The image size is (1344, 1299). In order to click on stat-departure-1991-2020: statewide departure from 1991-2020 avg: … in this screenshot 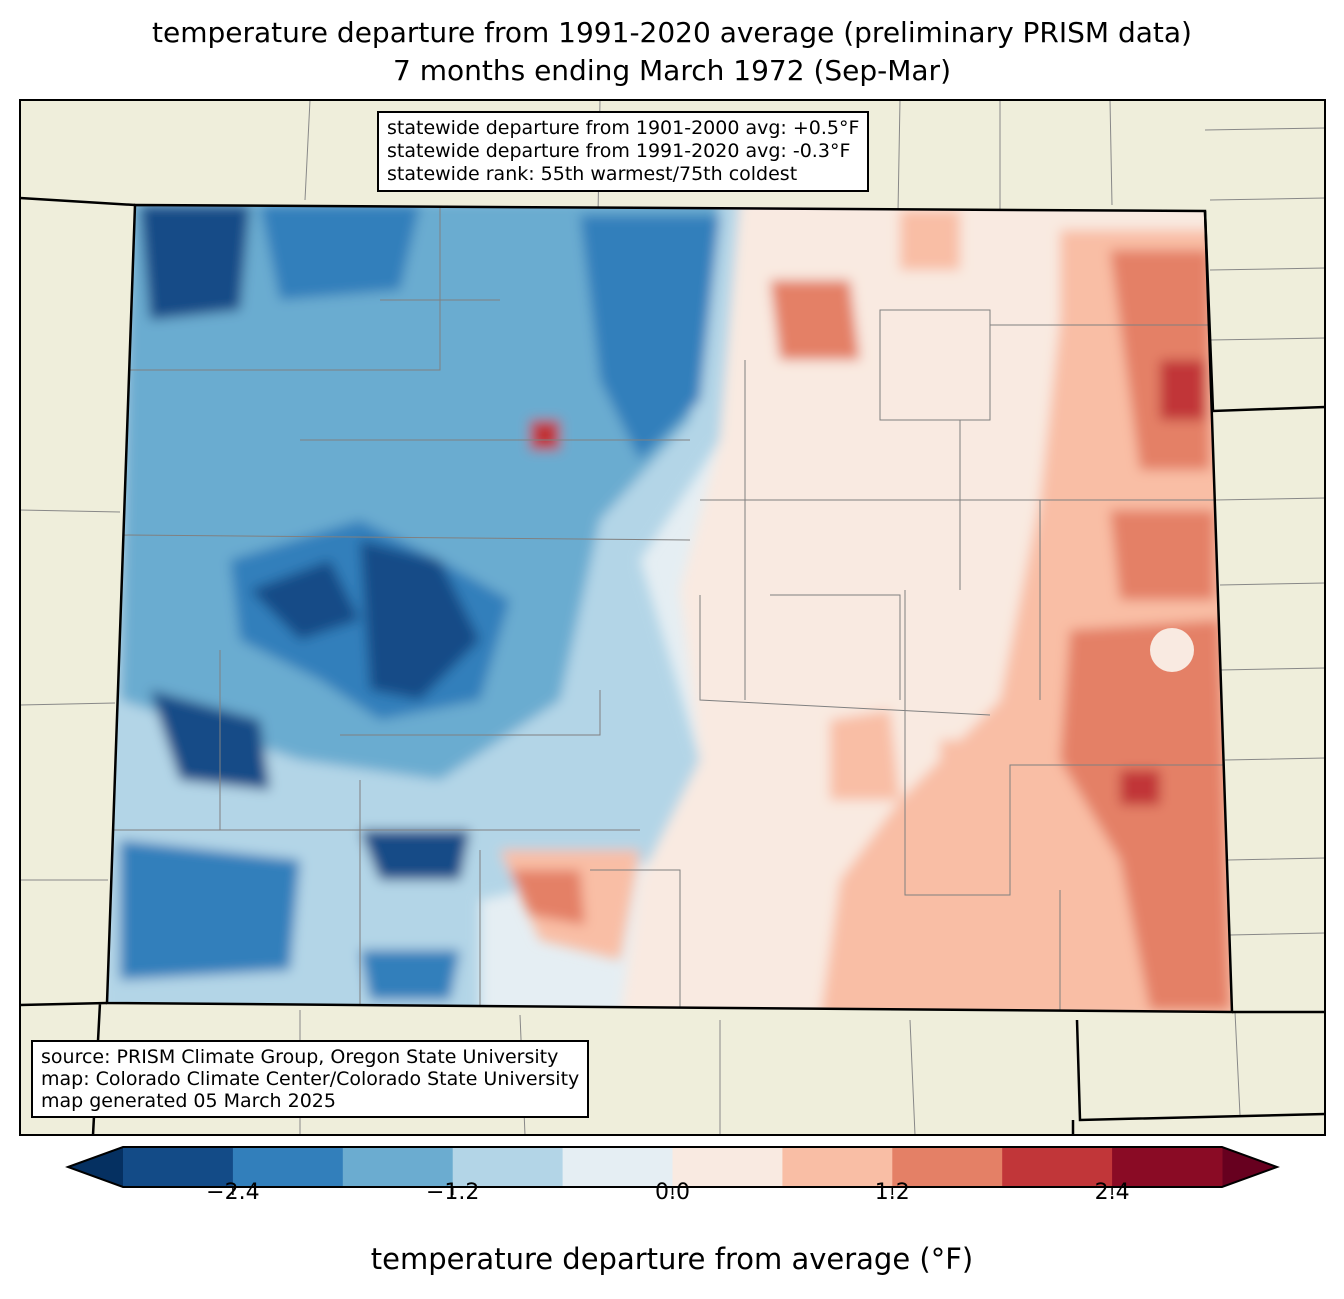, I will do `click(619, 151)`.